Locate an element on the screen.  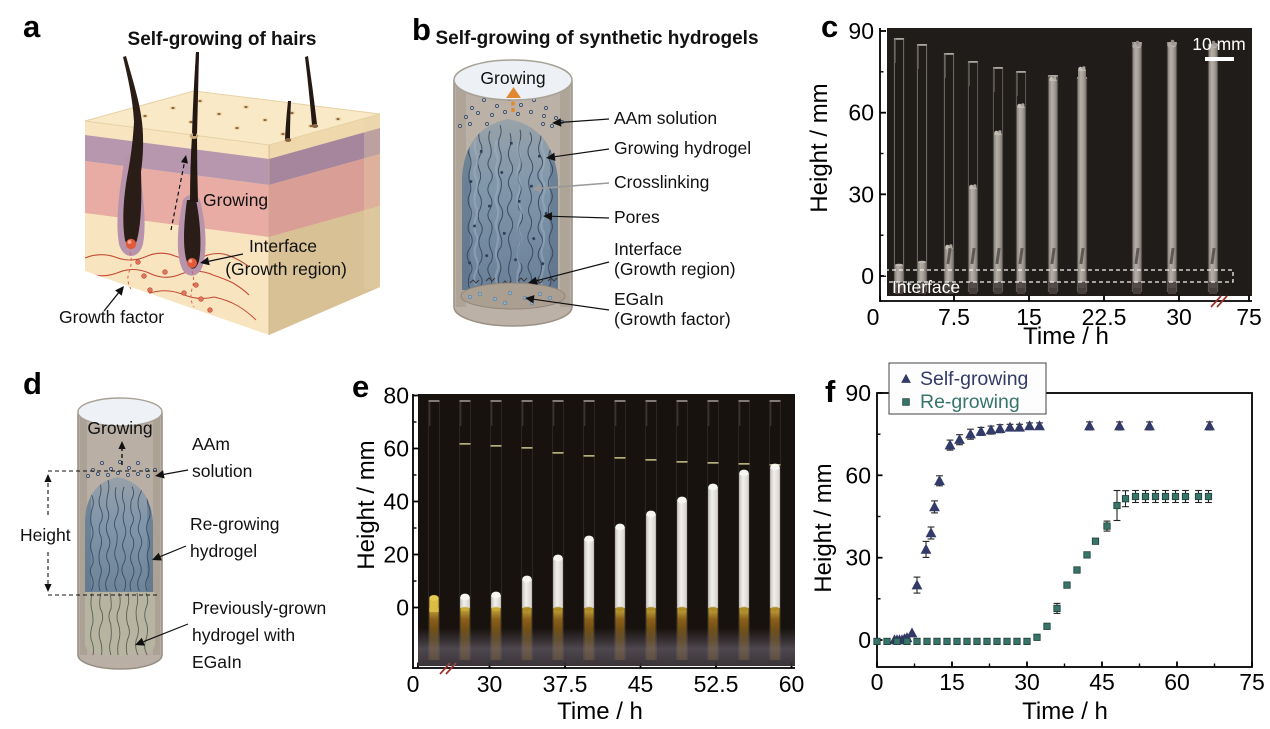
svg-text: a is located at coordinates (32, 26).